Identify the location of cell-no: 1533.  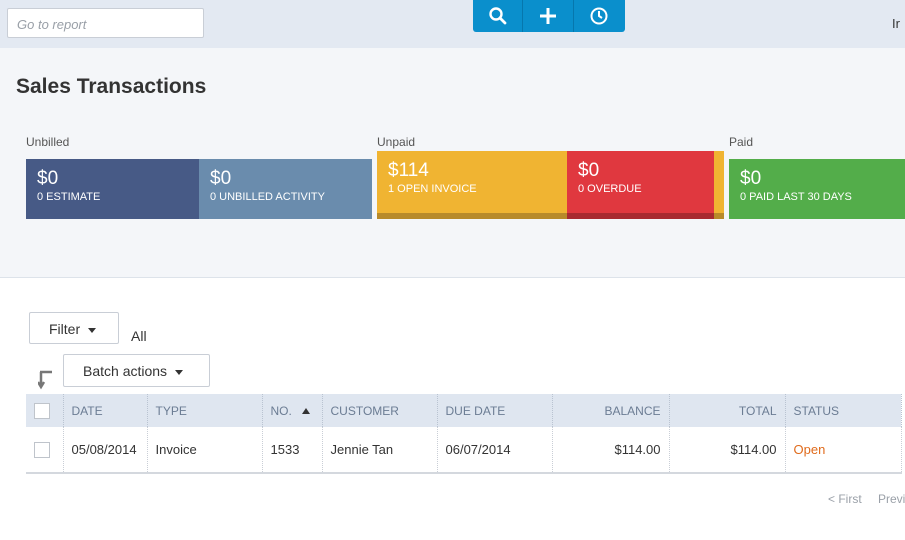
(292, 450).